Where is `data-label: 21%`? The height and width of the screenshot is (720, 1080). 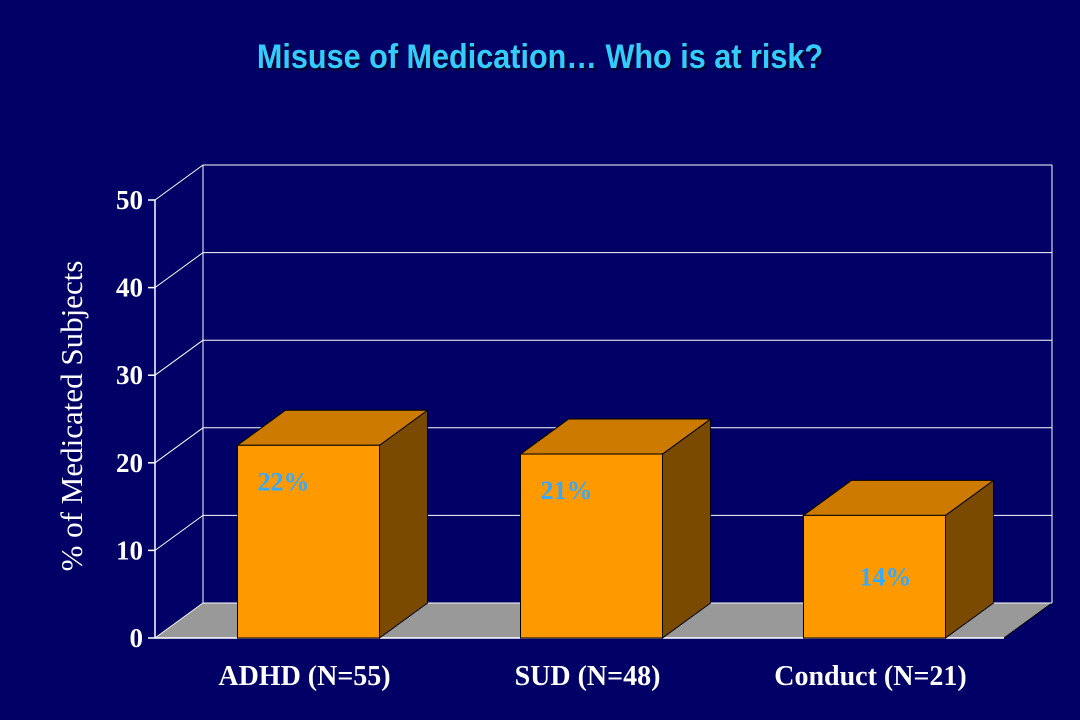 data-label: 21% is located at coordinates (567, 490).